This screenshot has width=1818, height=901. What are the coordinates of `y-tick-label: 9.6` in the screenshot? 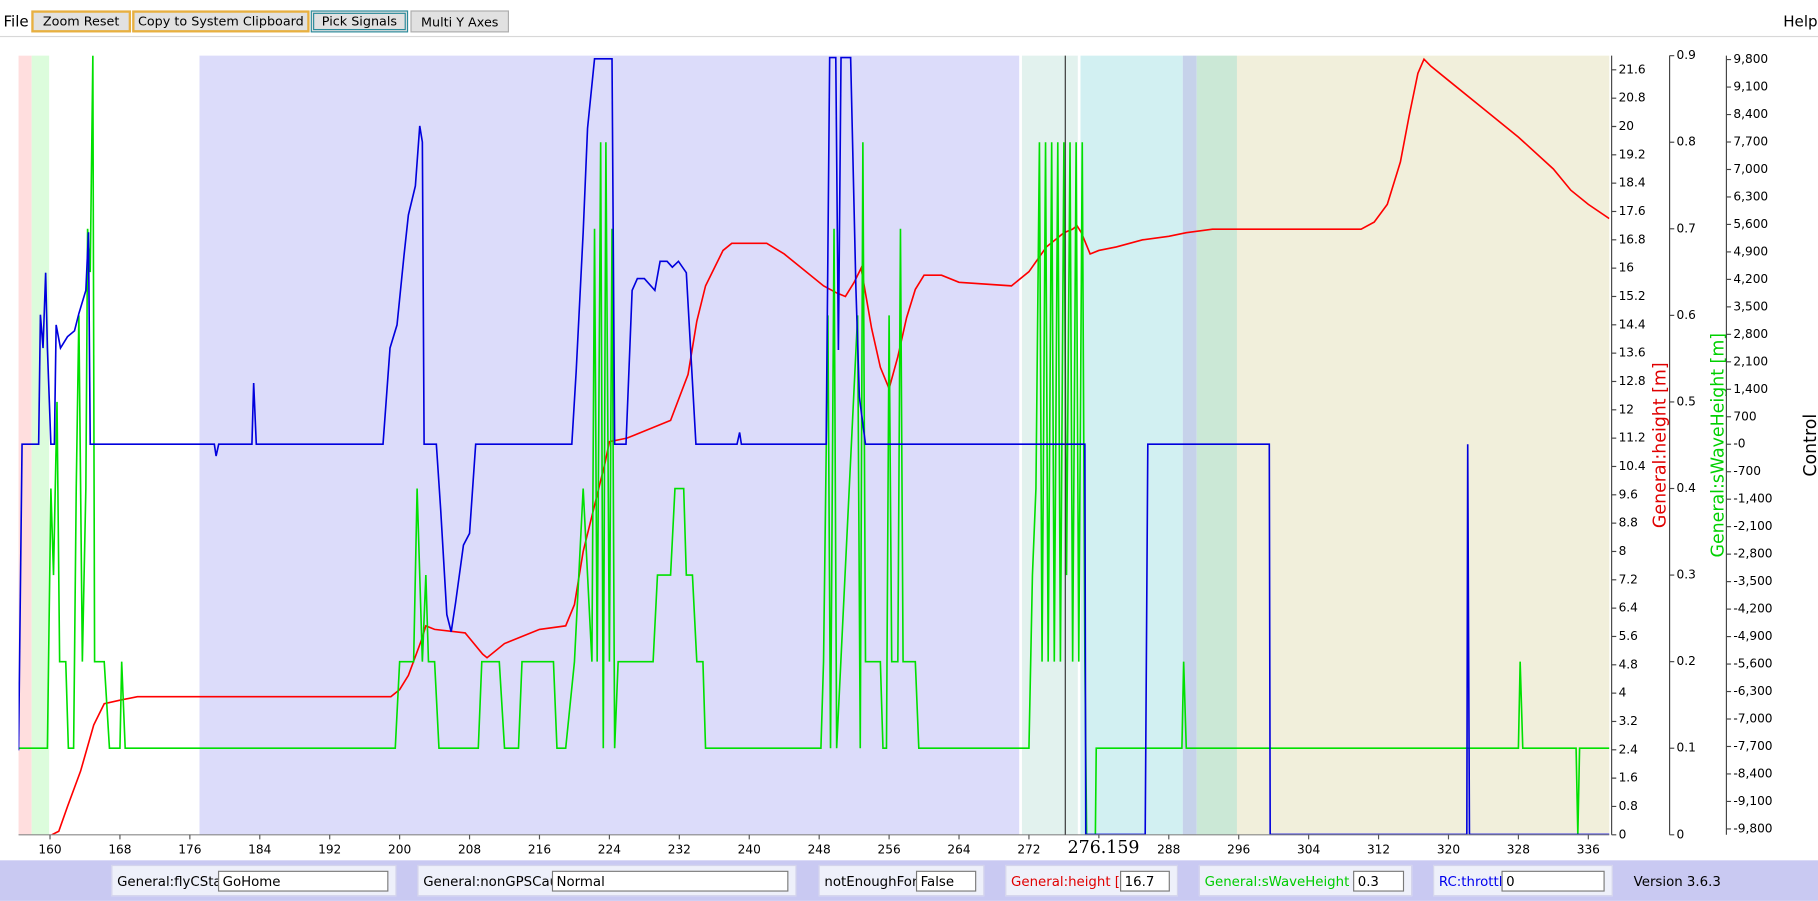 It's located at (1628, 494).